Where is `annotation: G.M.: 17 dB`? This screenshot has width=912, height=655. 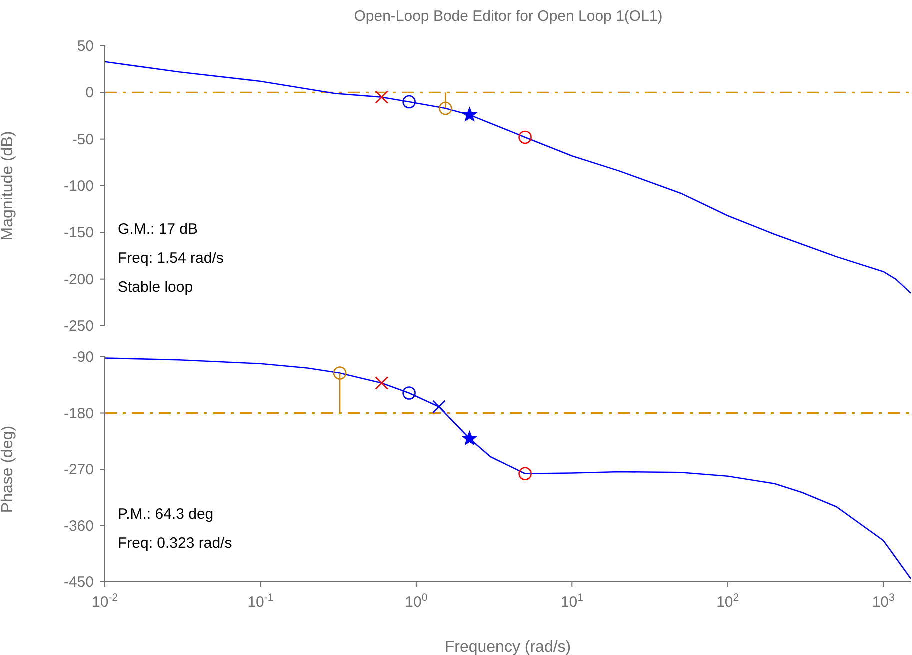 annotation: G.M.: 17 dB is located at coordinates (158, 229).